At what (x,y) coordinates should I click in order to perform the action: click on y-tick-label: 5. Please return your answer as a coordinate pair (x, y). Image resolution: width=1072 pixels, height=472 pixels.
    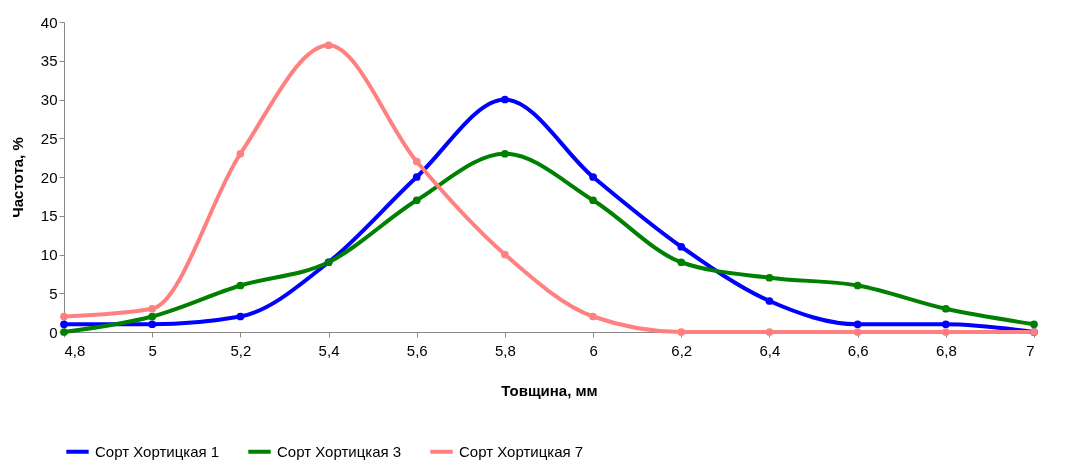
    Looking at the image, I should click on (53, 293).